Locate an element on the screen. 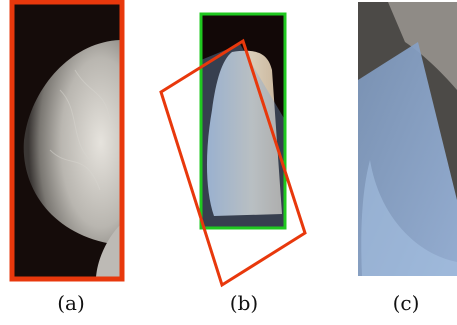 This screenshot has width=457, height=325. panel-c-lower-tissue is located at coordinates (409, 218).